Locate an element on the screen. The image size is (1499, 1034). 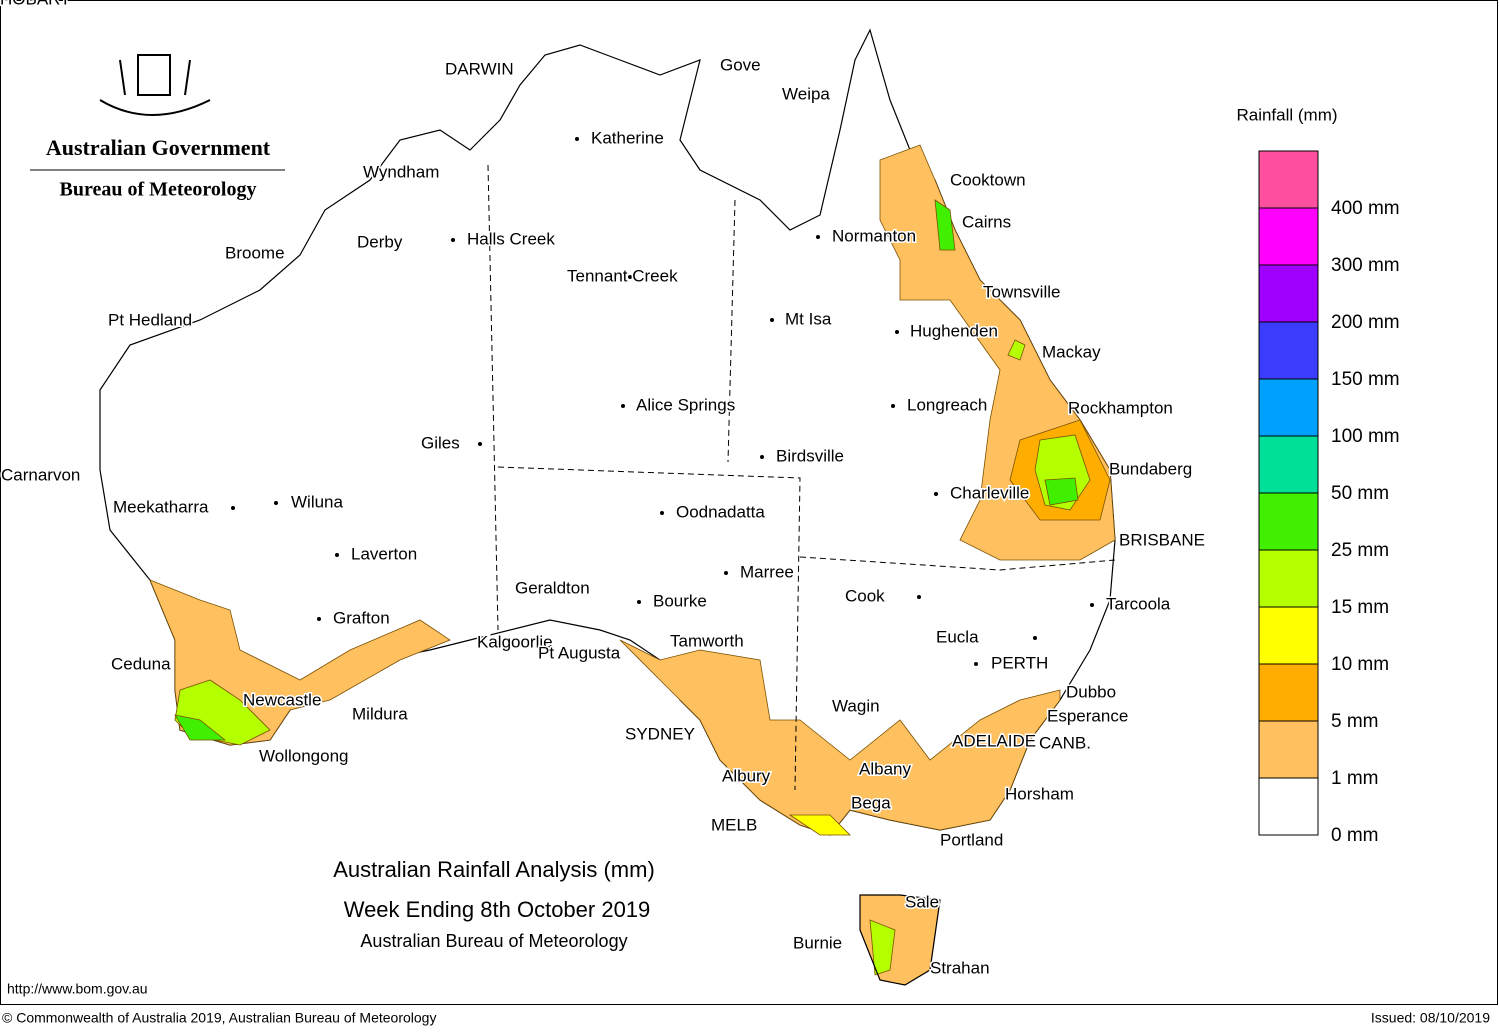
place-label: Tamworth is located at coordinates (707, 640).